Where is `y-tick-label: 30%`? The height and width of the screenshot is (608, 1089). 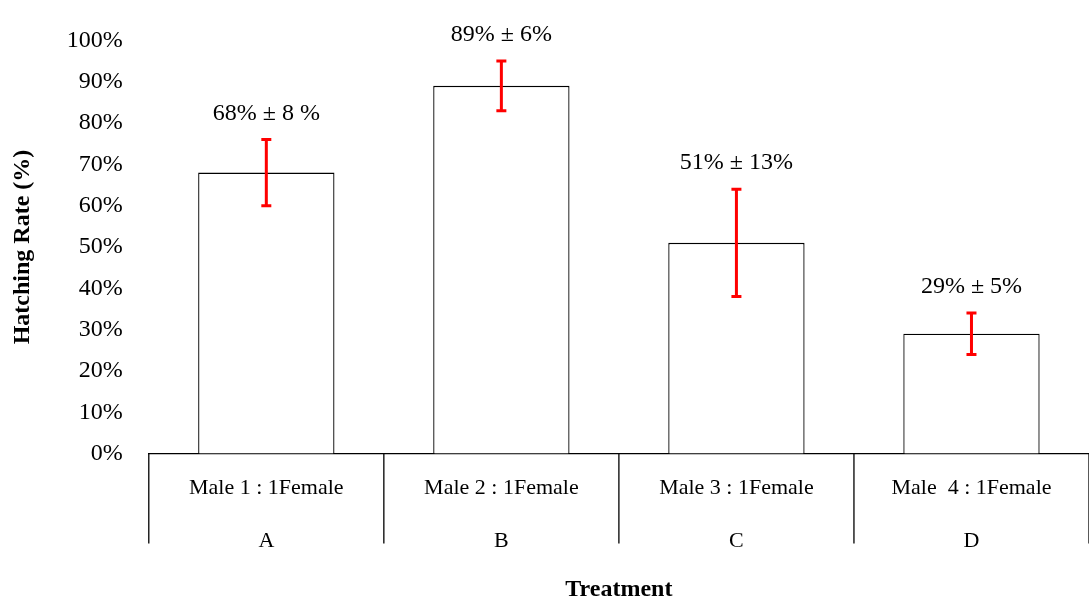 y-tick-label: 30% is located at coordinates (100, 327).